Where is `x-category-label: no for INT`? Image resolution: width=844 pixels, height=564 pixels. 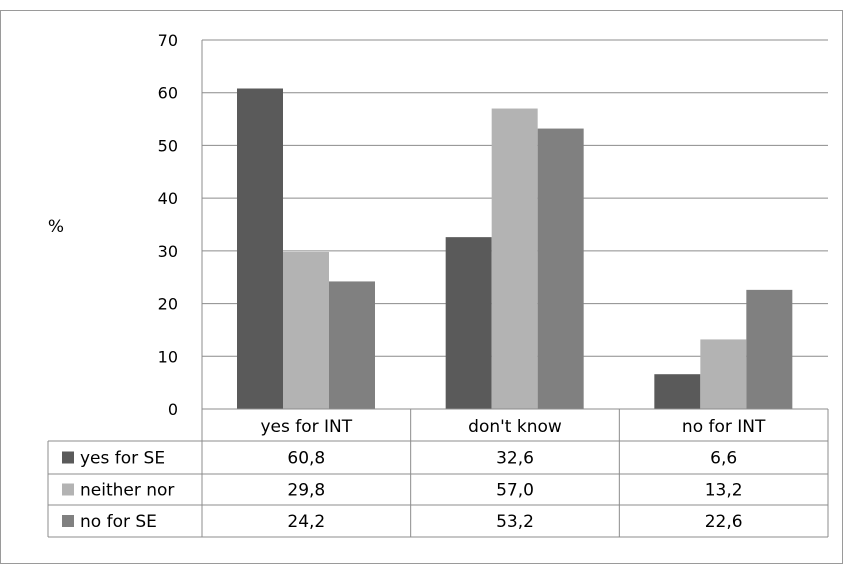 x-category-label: no for INT is located at coordinates (724, 427).